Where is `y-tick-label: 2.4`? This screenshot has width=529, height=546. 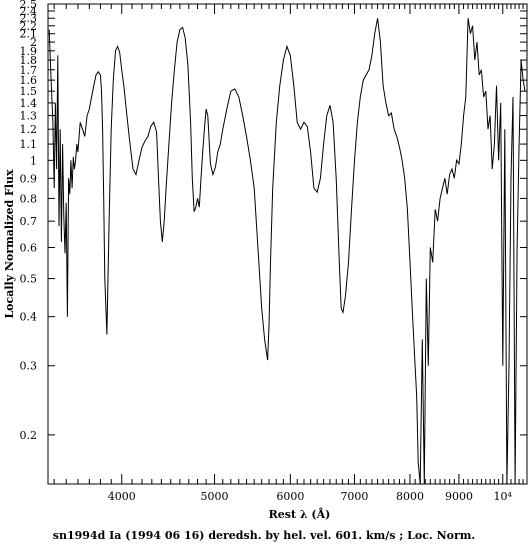 y-tick-label: 2.4 is located at coordinates (29, 11).